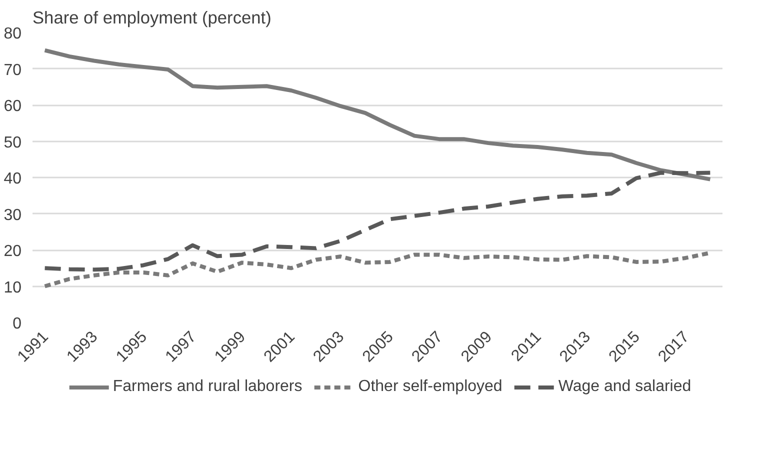 This screenshot has width=784, height=459. Describe the element at coordinates (17, 324) in the screenshot. I see `y-tick-label: 0` at that location.